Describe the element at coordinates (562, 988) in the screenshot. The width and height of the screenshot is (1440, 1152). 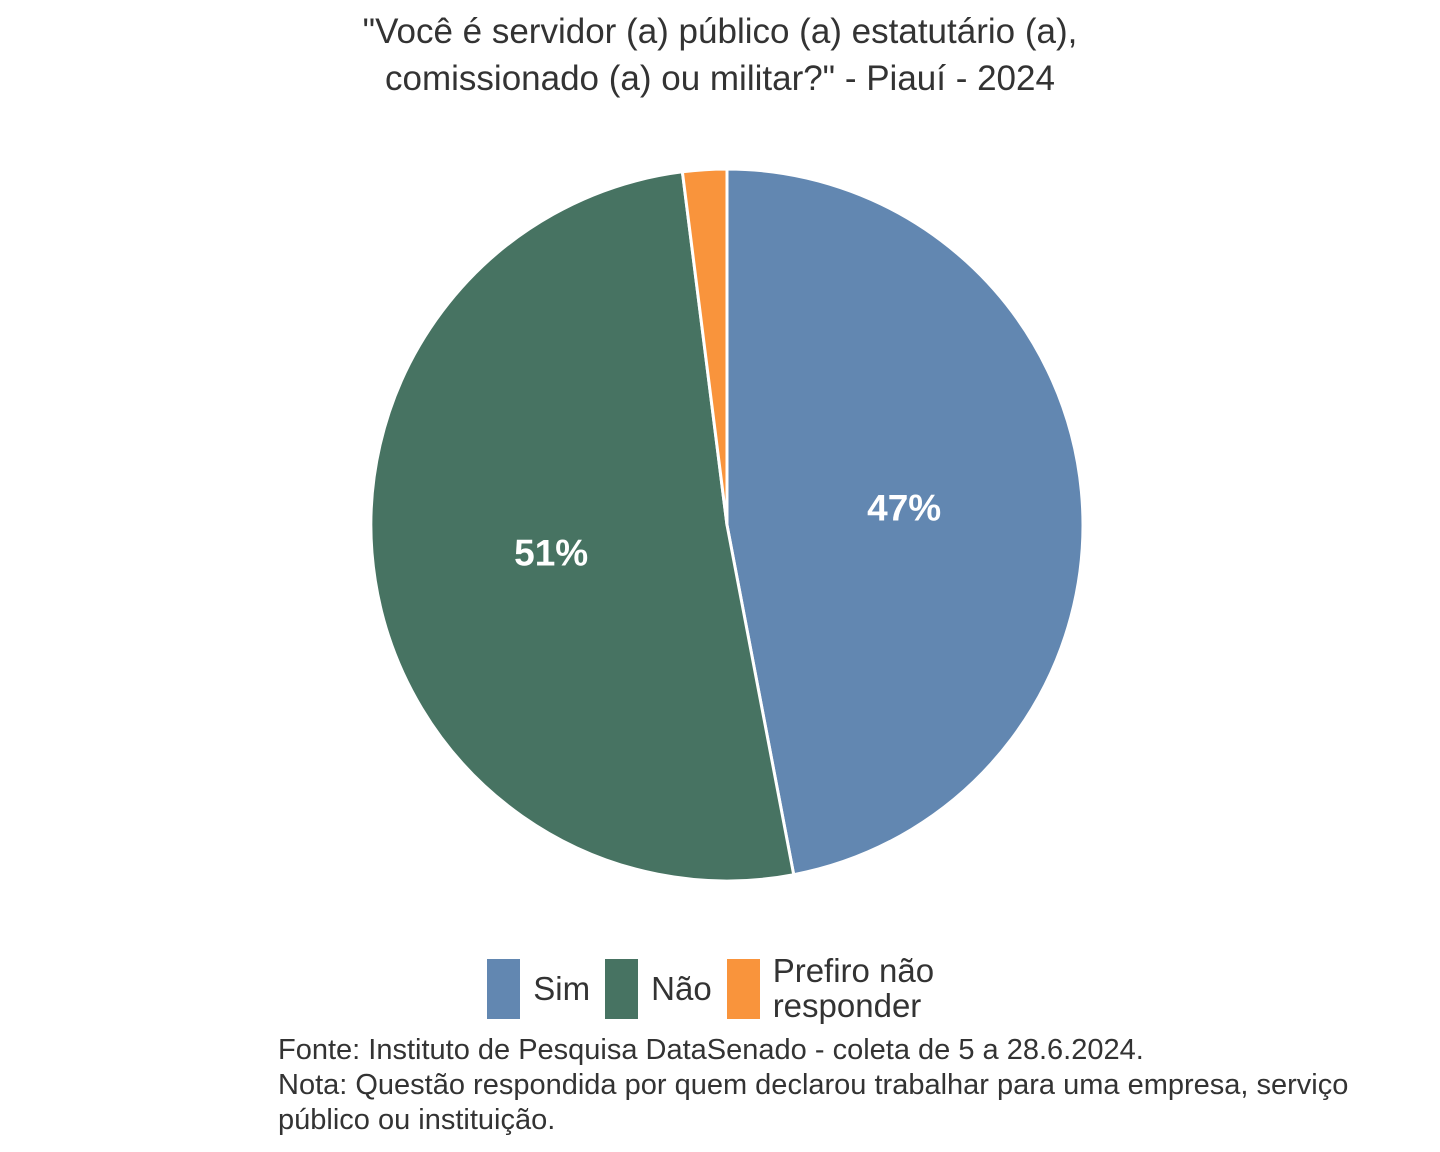
I see `legend-label-sim: Sim` at that location.